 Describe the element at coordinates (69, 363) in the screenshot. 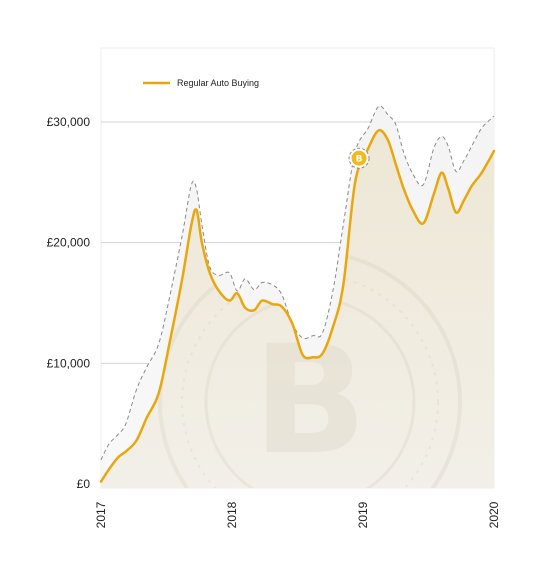

I see `y-tick-label: £10,000` at that location.